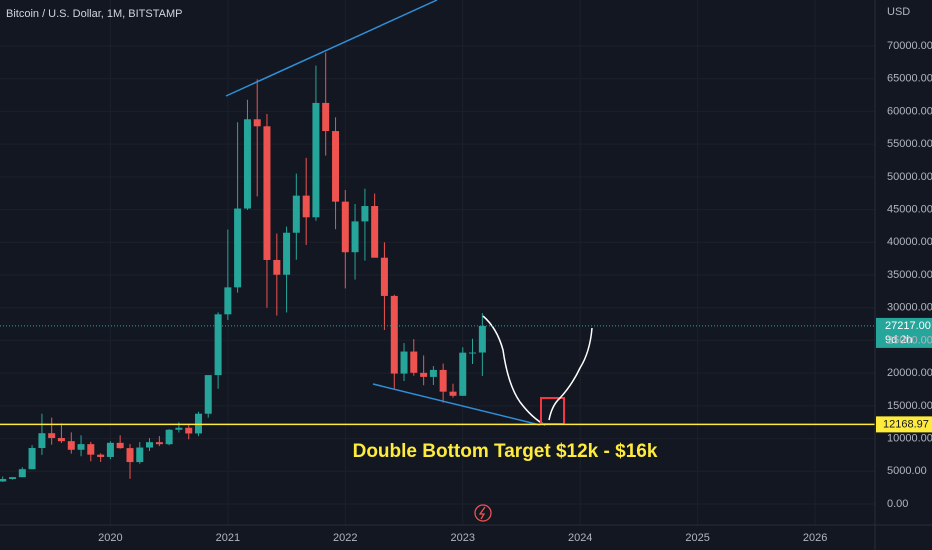 The image size is (932, 550). What do you see at coordinates (505, 451) in the screenshot?
I see `annotation: Double Bottom Target $12k - $16k` at bounding box center [505, 451].